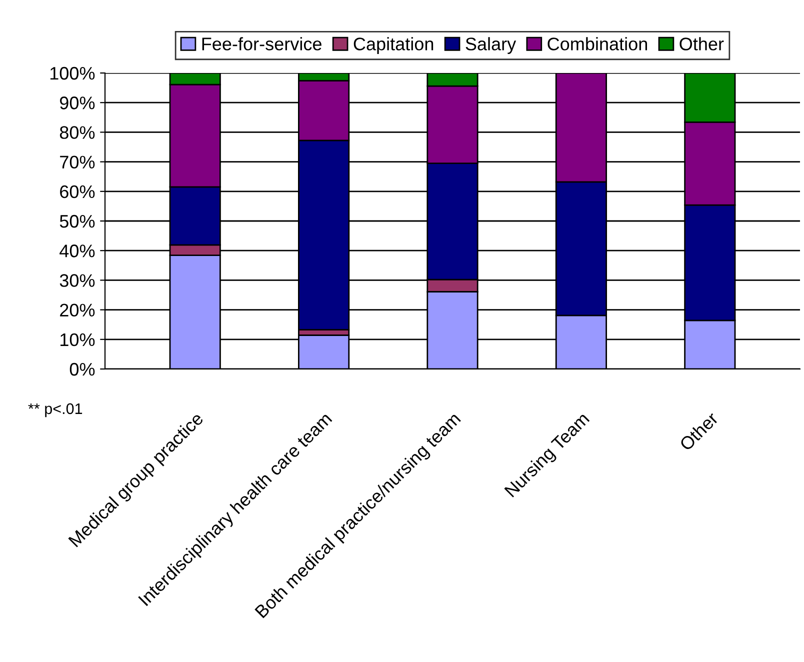 This screenshot has width=804, height=662. What do you see at coordinates (394, 45) in the screenshot?
I see `legend-label: Capitation` at bounding box center [394, 45].